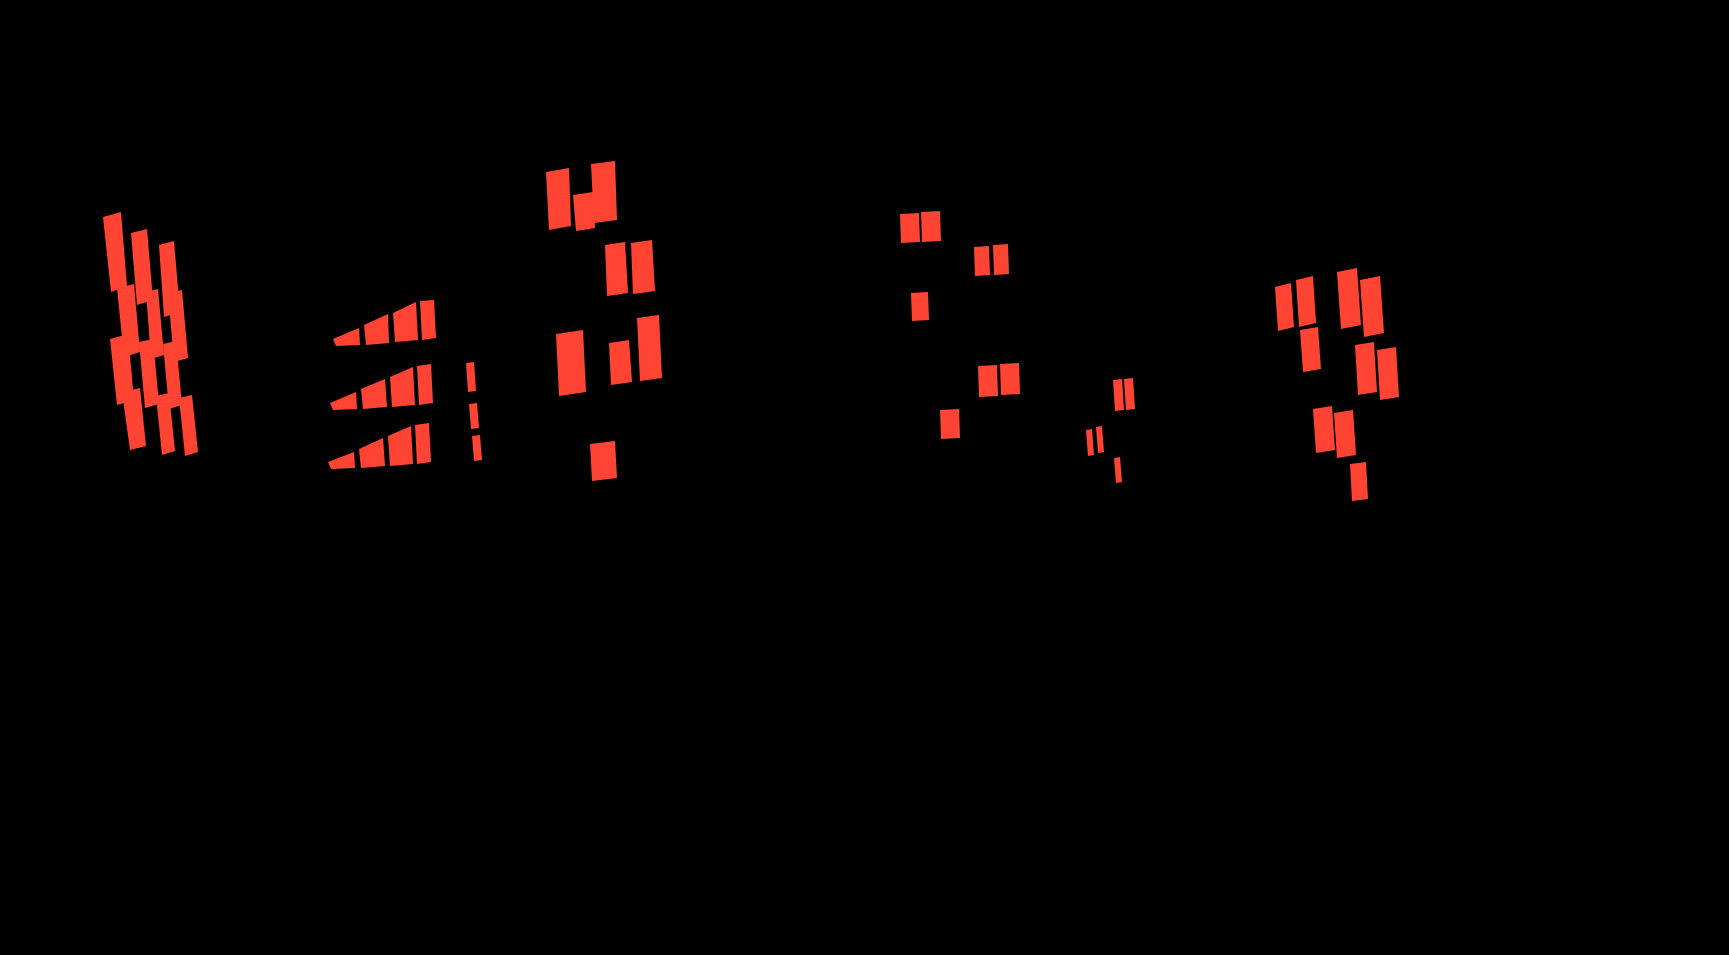 The width and height of the screenshot is (1729, 955). What do you see at coordinates (1372, 306) in the screenshot?
I see `mask-region-c6-b4` at bounding box center [1372, 306].